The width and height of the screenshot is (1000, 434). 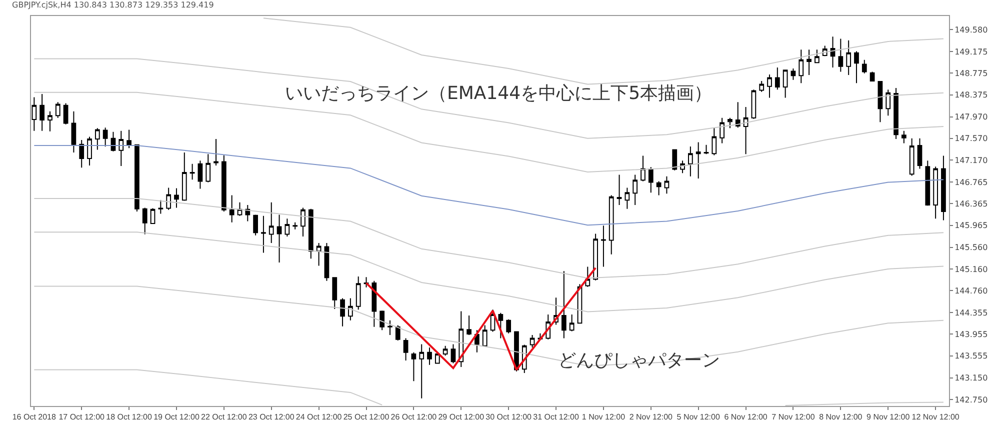 I want to click on y-tick-label: 144.760, so click(x=971, y=291).